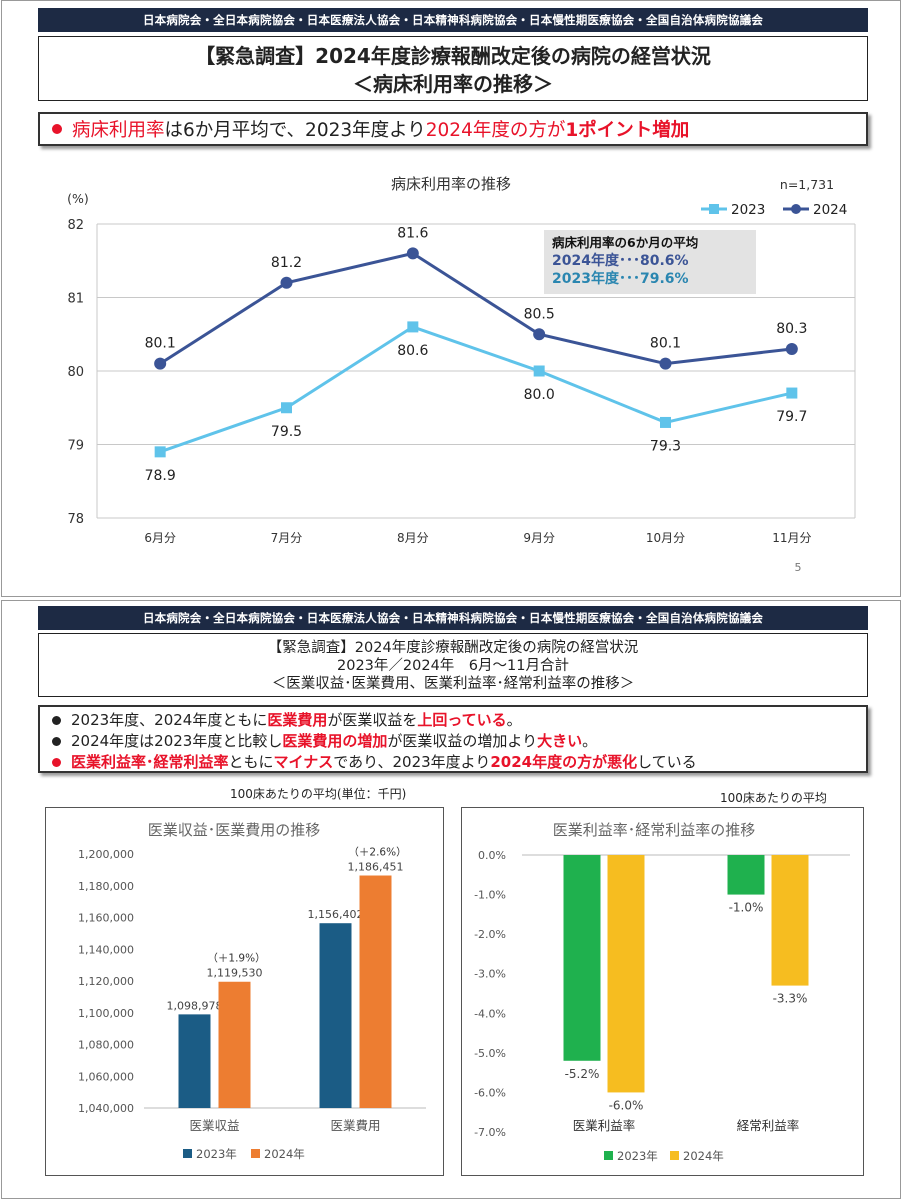 This screenshot has width=903, height=1199. Describe the element at coordinates (539, 314) in the screenshot. I see `data-label-2024: 80.5` at that location.